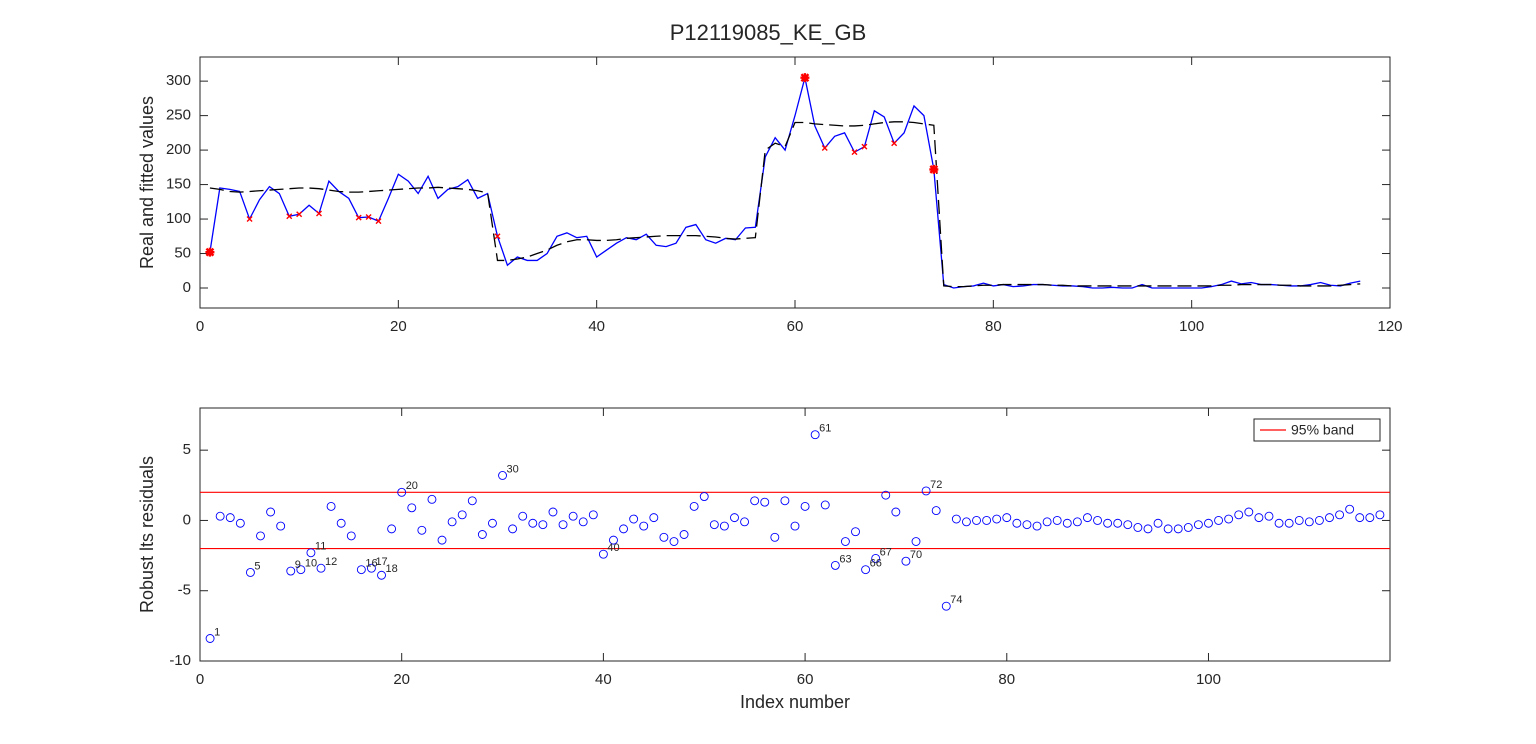 This screenshot has height=744, width=1536. Describe the element at coordinates (182, 252) in the screenshot. I see `y-tick-label: 50` at that location.